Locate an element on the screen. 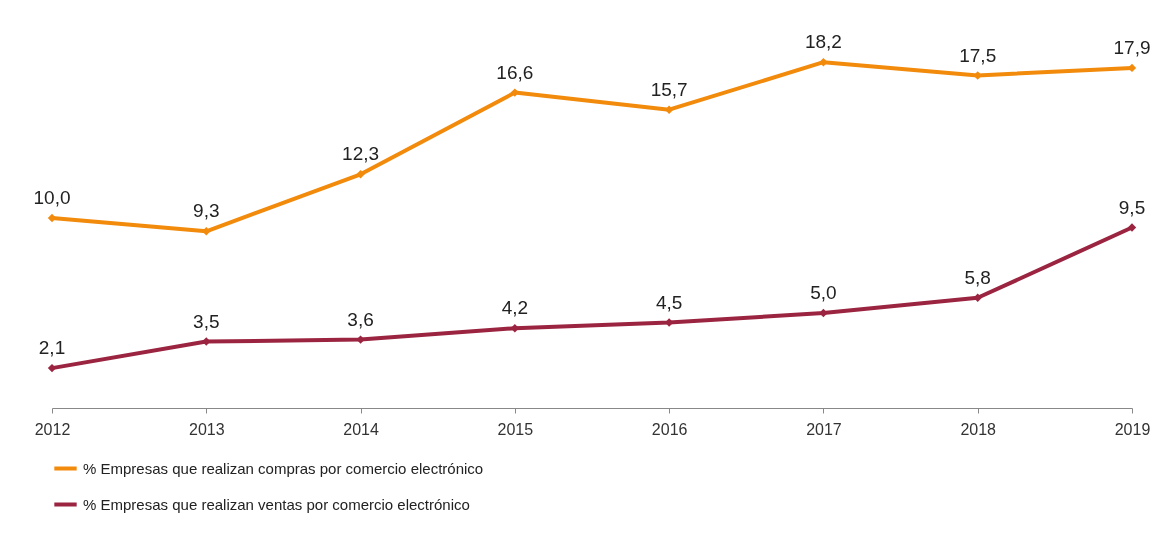  data-label: 4,2 is located at coordinates (515, 308).